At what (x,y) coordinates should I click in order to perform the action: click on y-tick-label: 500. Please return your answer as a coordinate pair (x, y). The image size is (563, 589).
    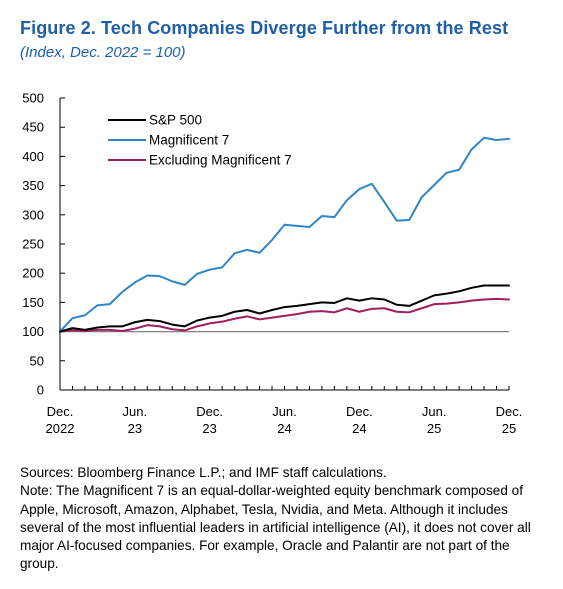
    Looking at the image, I should click on (33, 98).